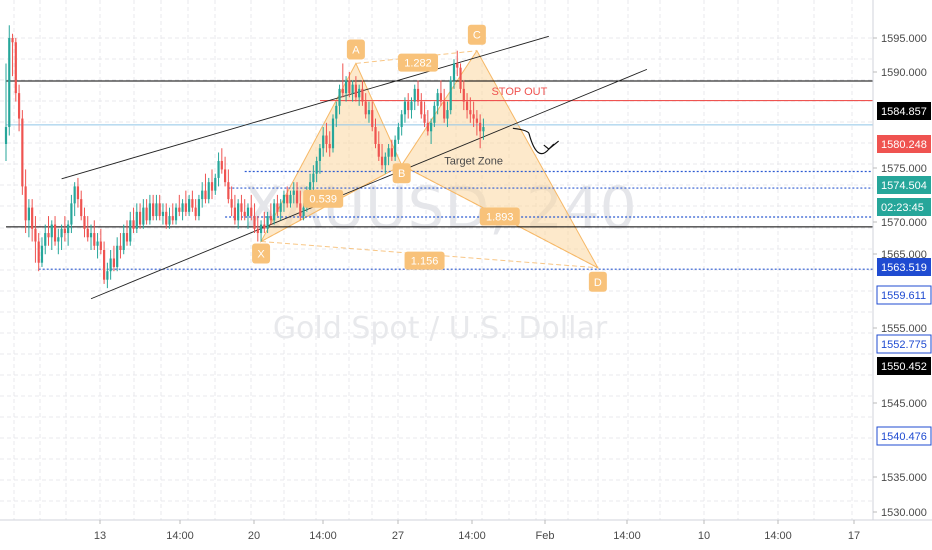  I want to click on price-tag-value: 1540.476, so click(904, 437).